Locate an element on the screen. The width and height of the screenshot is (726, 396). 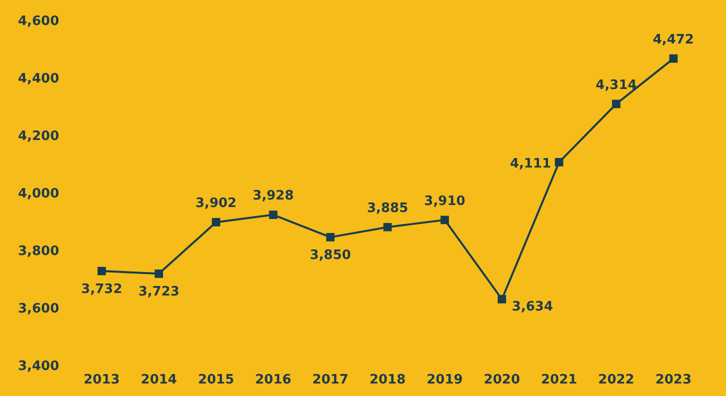
y-tick-label: 4,600 is located at coordinates (39, 22).